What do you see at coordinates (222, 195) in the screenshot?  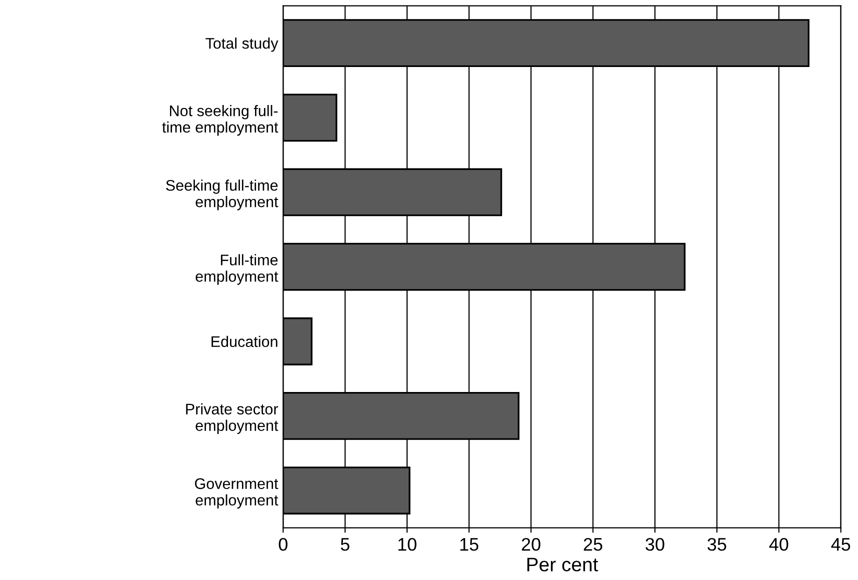 I see `y-tick-label: Seeking full-time employment` at bounding box center [222, 195].